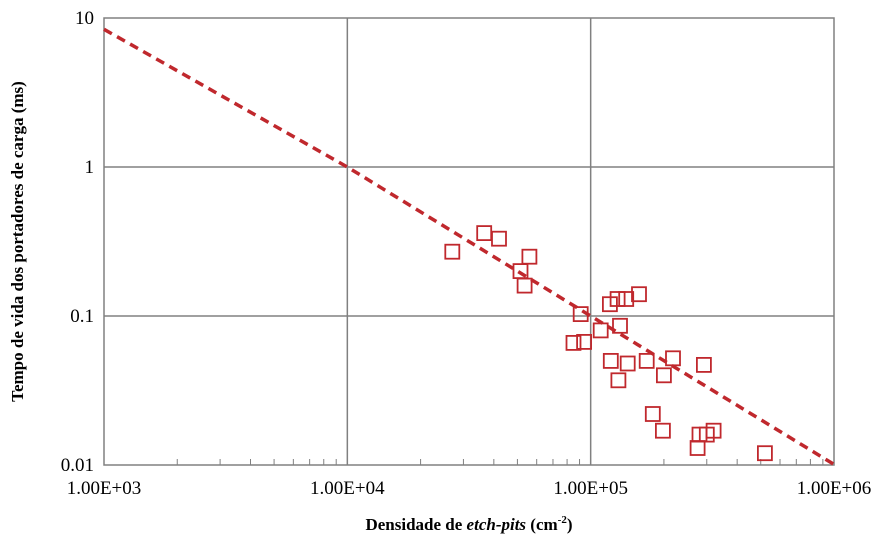  Describe the element at coordinates (82, 316) in the screenshot. I see `y-tick-label: 0.1` at that location.